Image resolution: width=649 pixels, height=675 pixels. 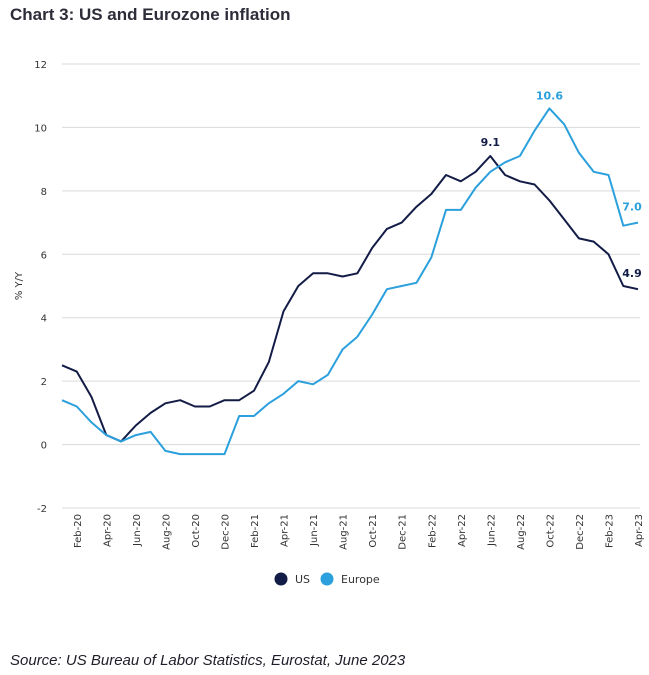 I want to click on data-labels: 9.1 10.6 7.0 4.9, so click(x=562, y=184).